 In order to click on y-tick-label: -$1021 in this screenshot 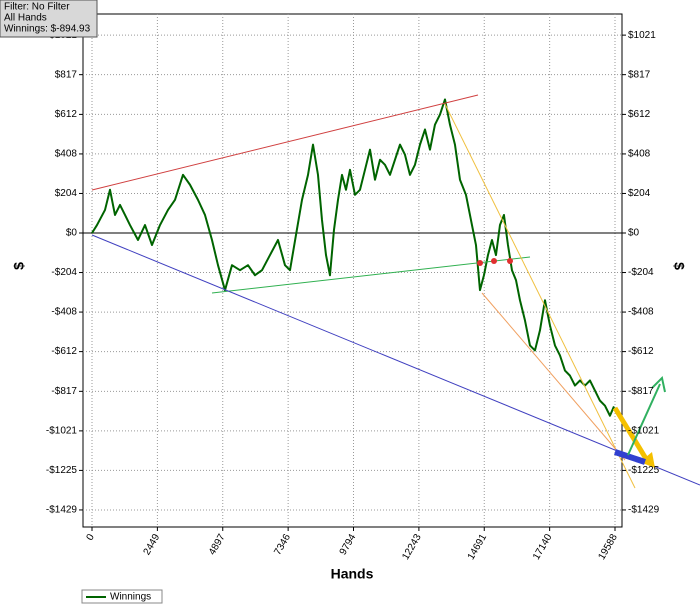, I will do `click(62, 431)`.